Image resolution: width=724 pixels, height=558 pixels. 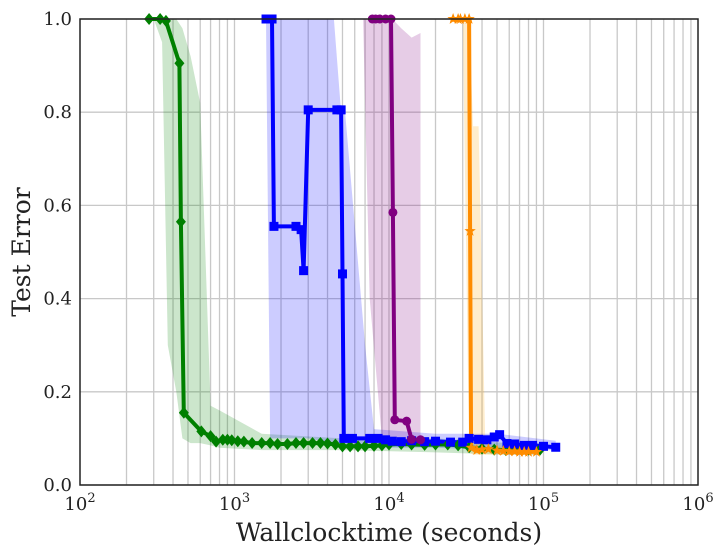 I want to click on y-axis-title: Test Error, so click(x=21, y=252).